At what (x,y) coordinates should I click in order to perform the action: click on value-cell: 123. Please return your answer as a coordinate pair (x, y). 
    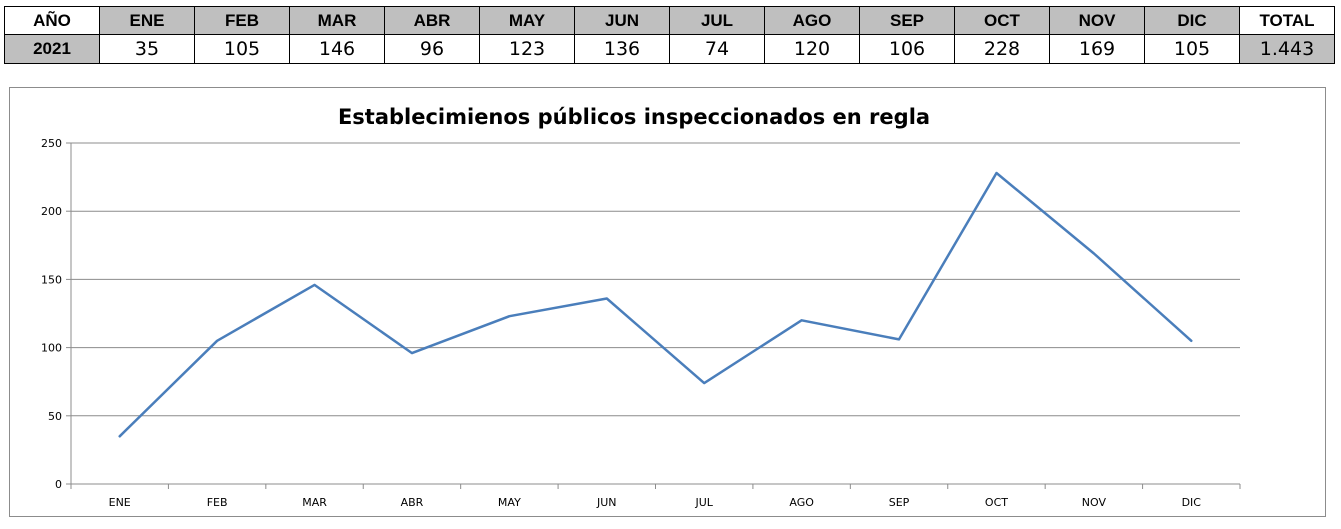
    Looking at the image, I should click on (527, 49).